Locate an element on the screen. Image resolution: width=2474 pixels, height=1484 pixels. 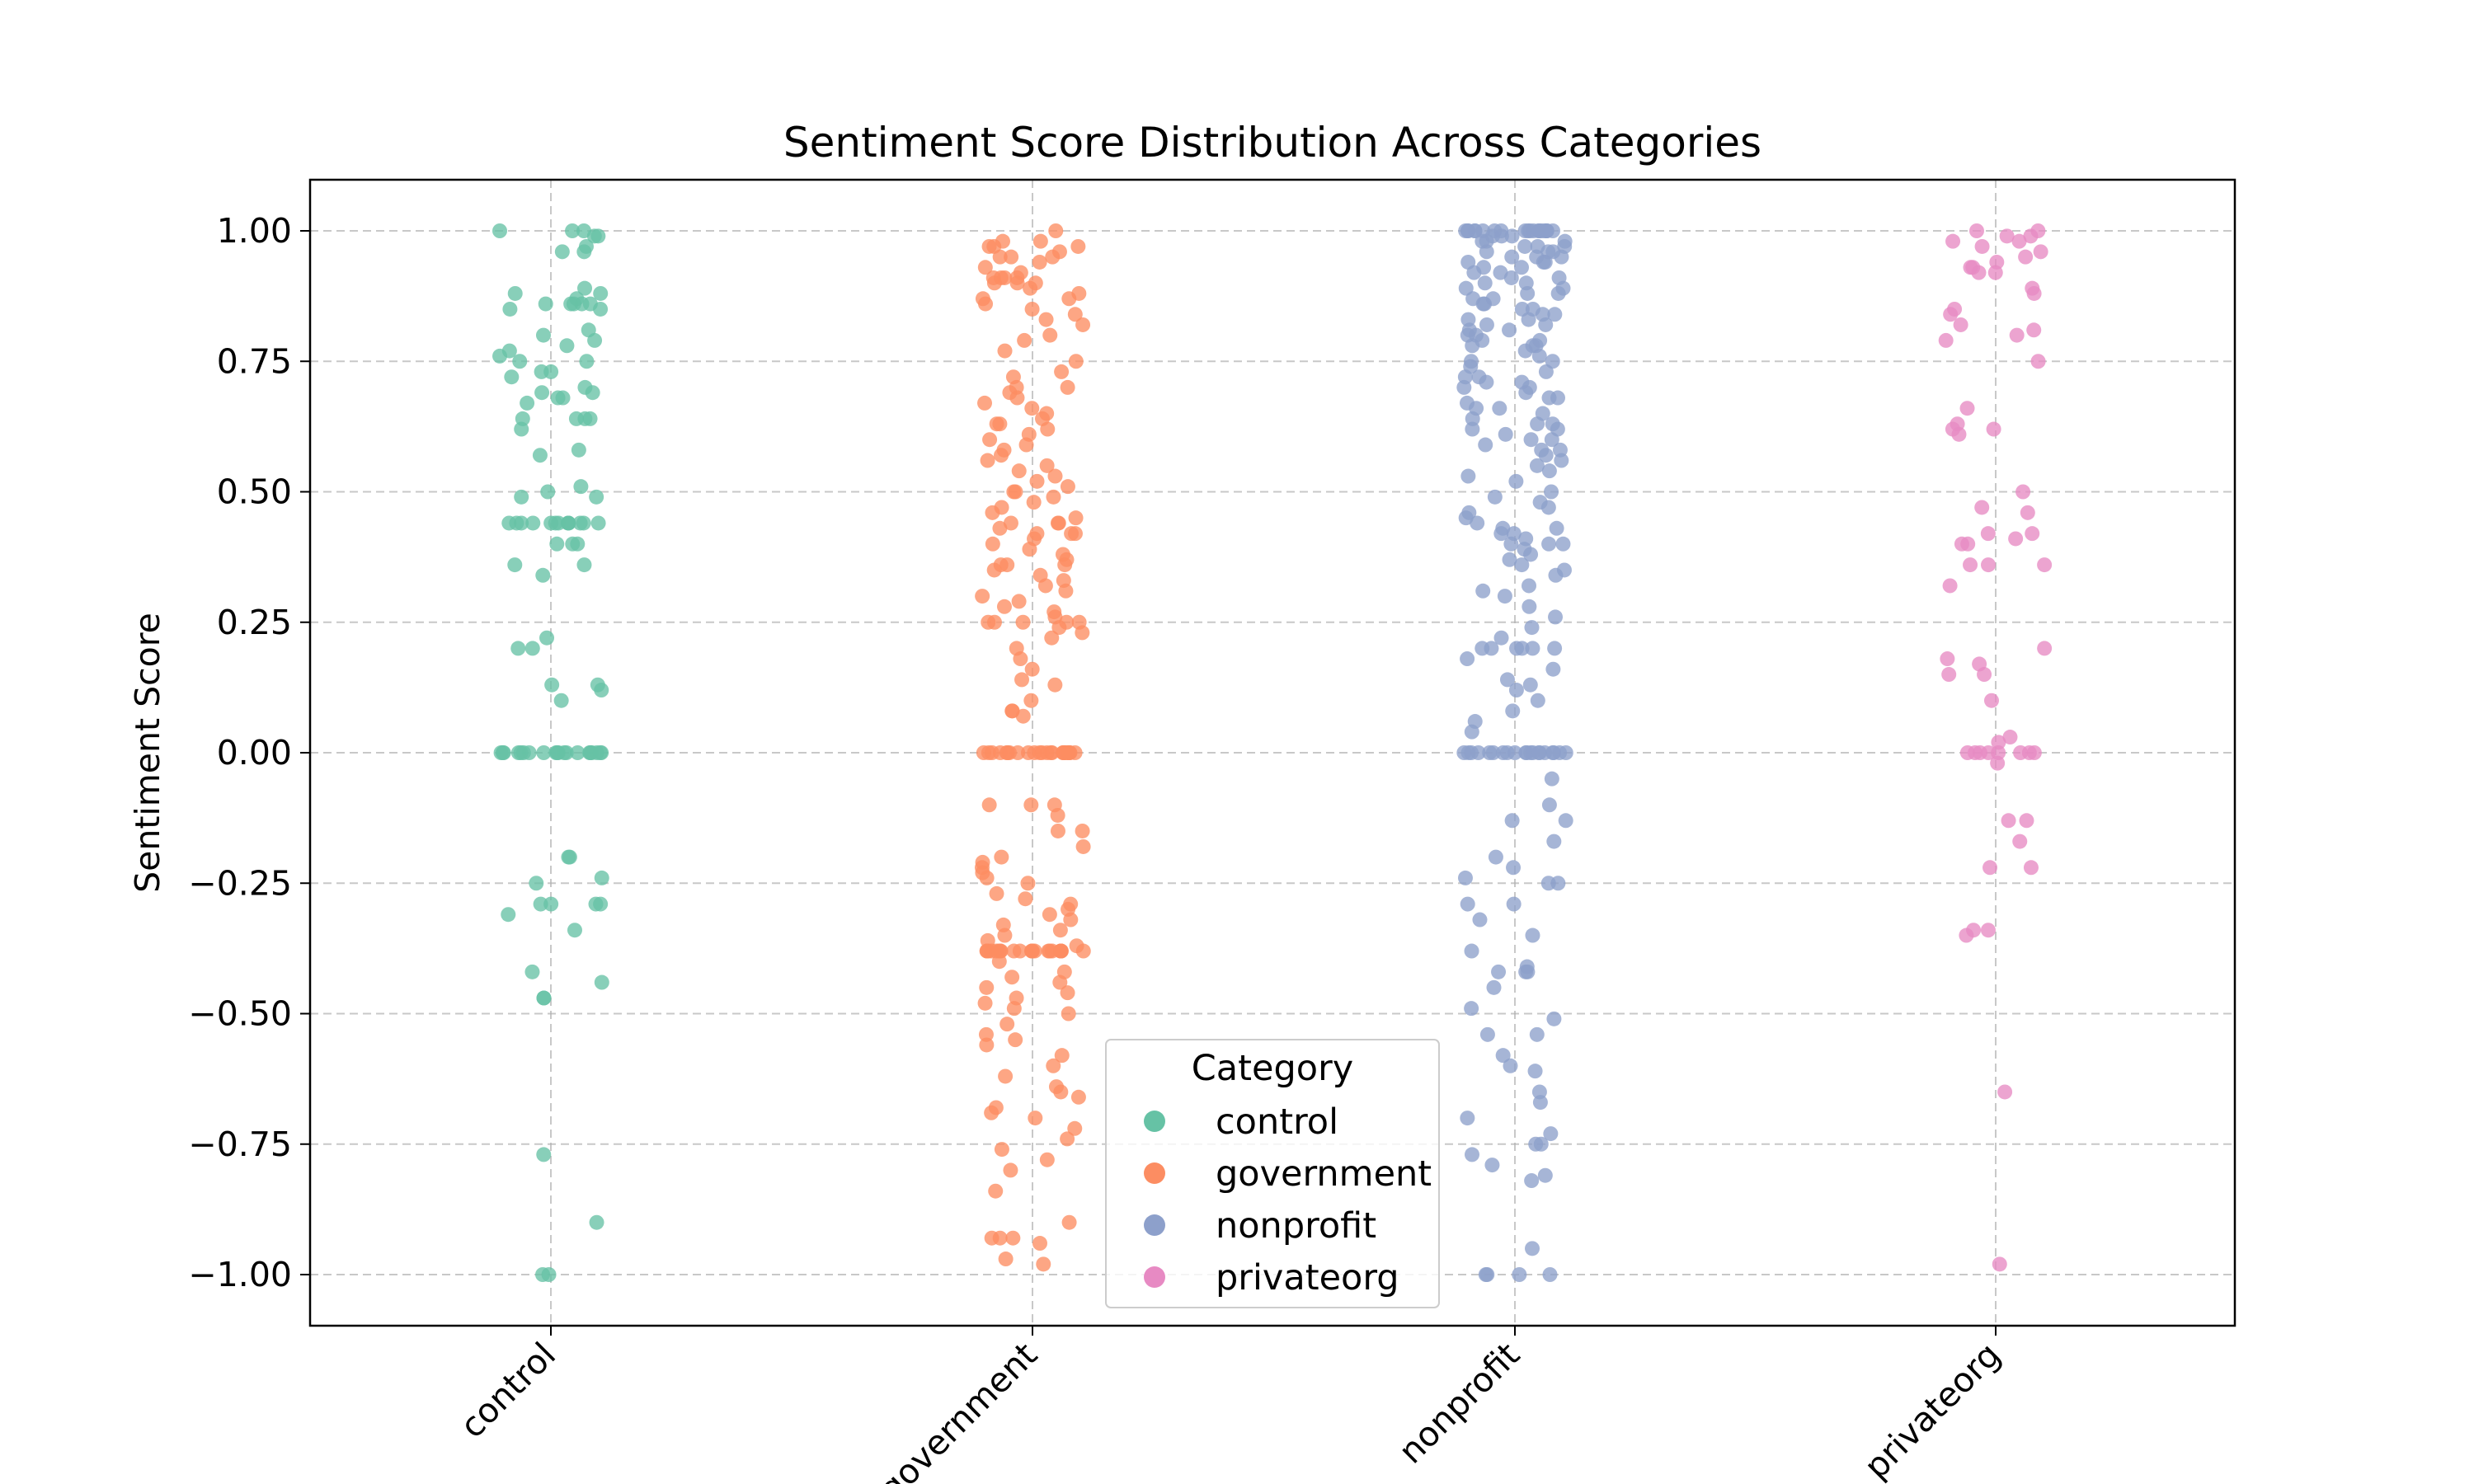
control-legend-label: control is located at coordinates (1277, 1122).